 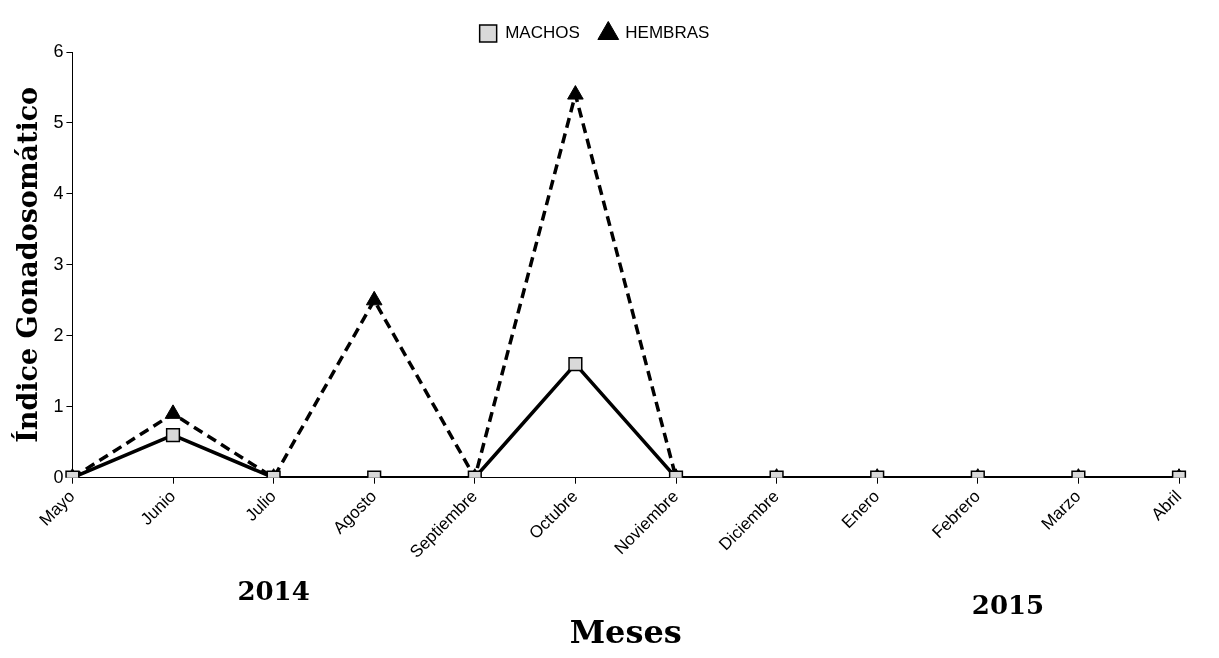 What do you see at coordinates (58, 121) in the screenshot?
I see `y-tick-label: 5` at bounding box center [58, 121].